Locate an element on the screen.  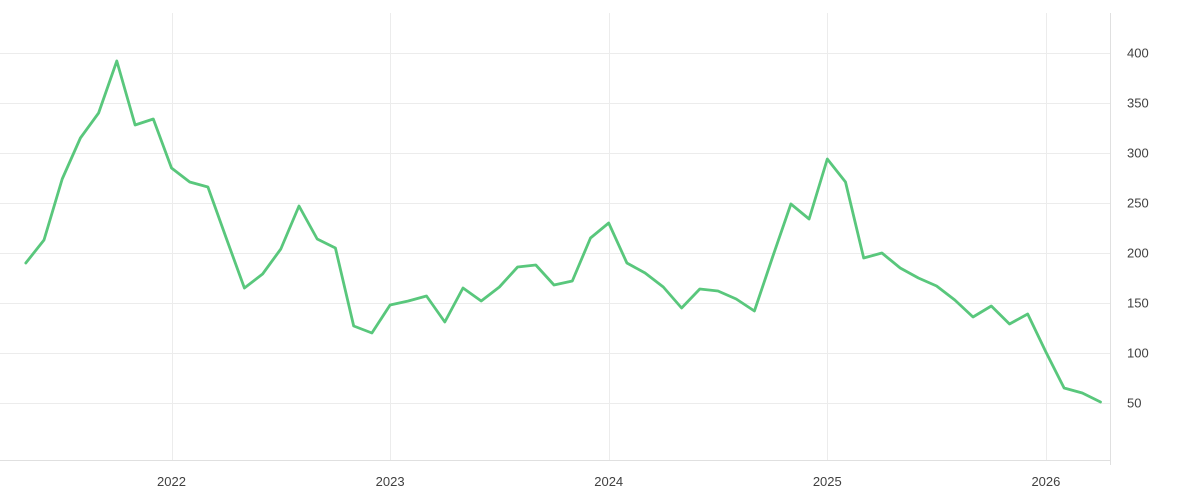
y-tick-label: 150 is located at coordinates (1138, 303).